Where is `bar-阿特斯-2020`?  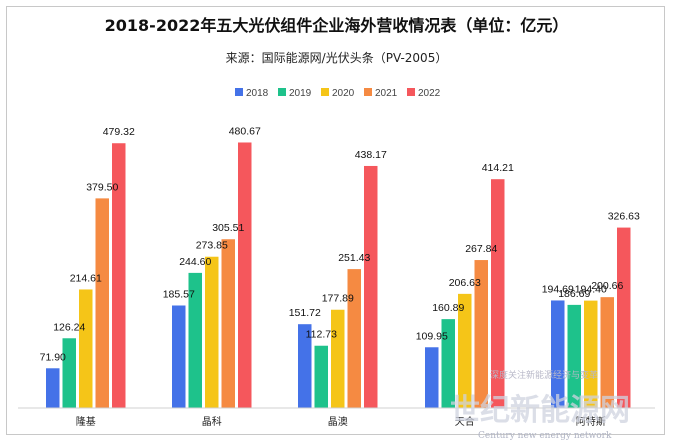 bar-阿特斯-2020 is located at coordinates (591, 354).